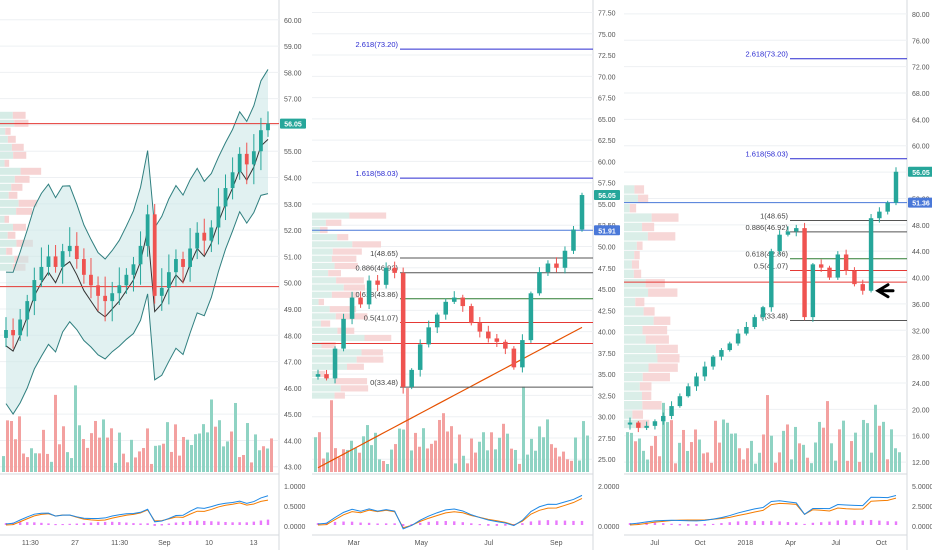  Describe the element at coordinates (607, 205) in the screenshot. I see `y-tick-label: 55.00` at that location.